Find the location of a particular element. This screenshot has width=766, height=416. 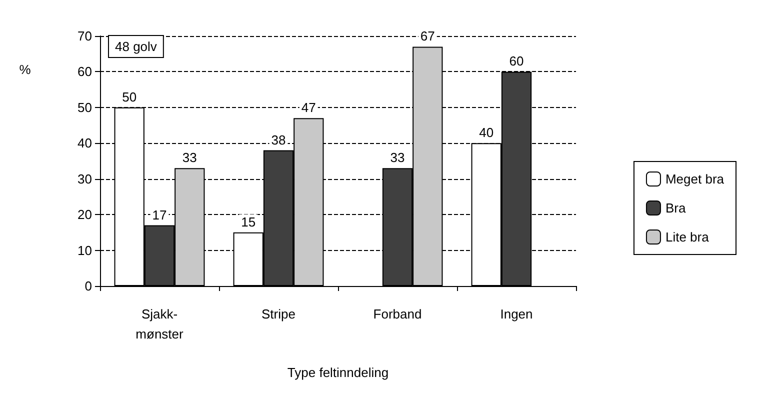

data-label: 47 is located at coordinates (308, 108).